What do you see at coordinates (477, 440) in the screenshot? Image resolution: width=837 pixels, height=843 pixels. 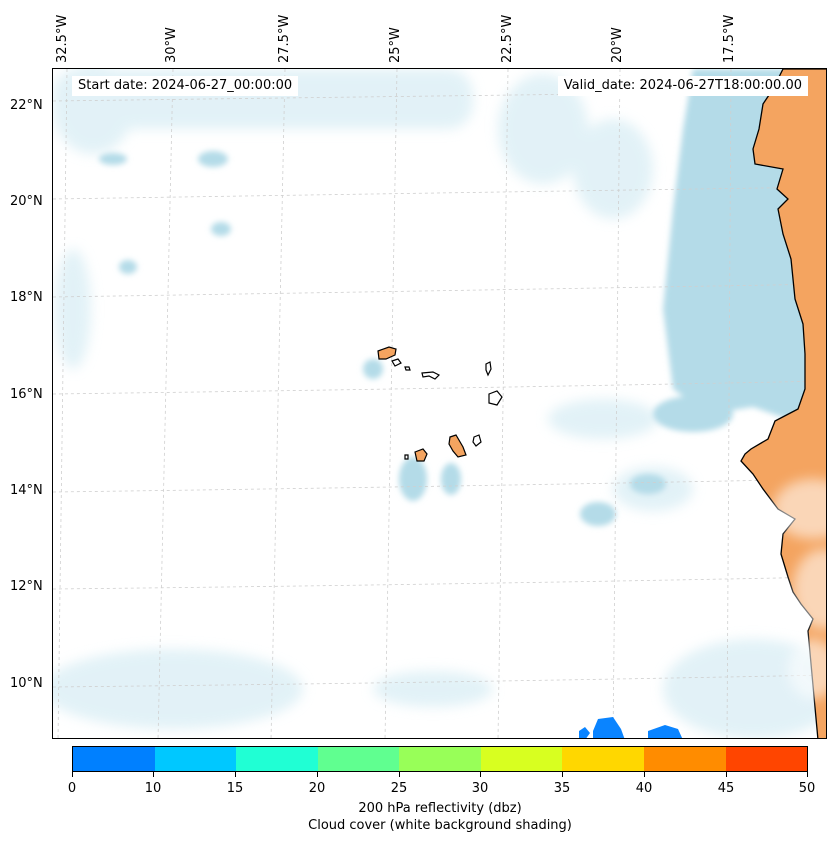 I see `island-maio` at bounding box center [477, 440].